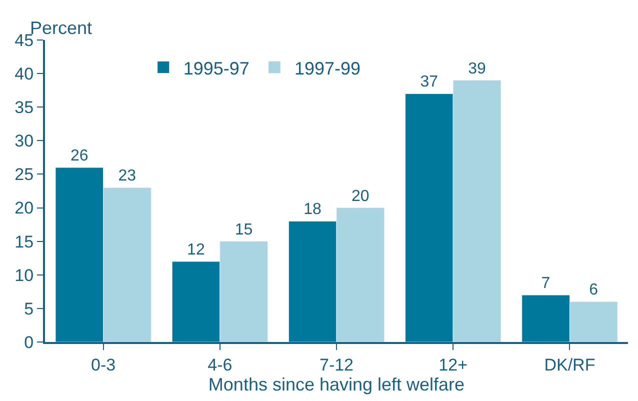 Image resolution: width=638 pixels, height=401 pixels. I want to click on x-axis-title: Months since having left welfare, so click(336, 384).